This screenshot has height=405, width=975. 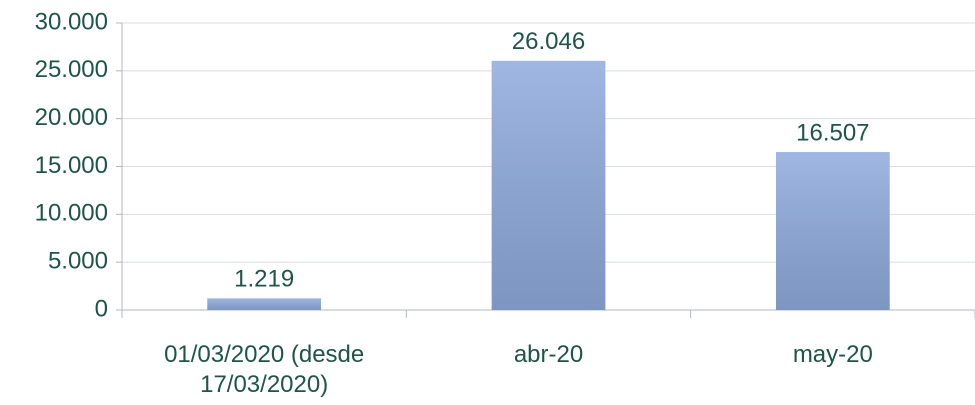 I want to click on y-tick-label: 10.000, so click(x=71, y=213).